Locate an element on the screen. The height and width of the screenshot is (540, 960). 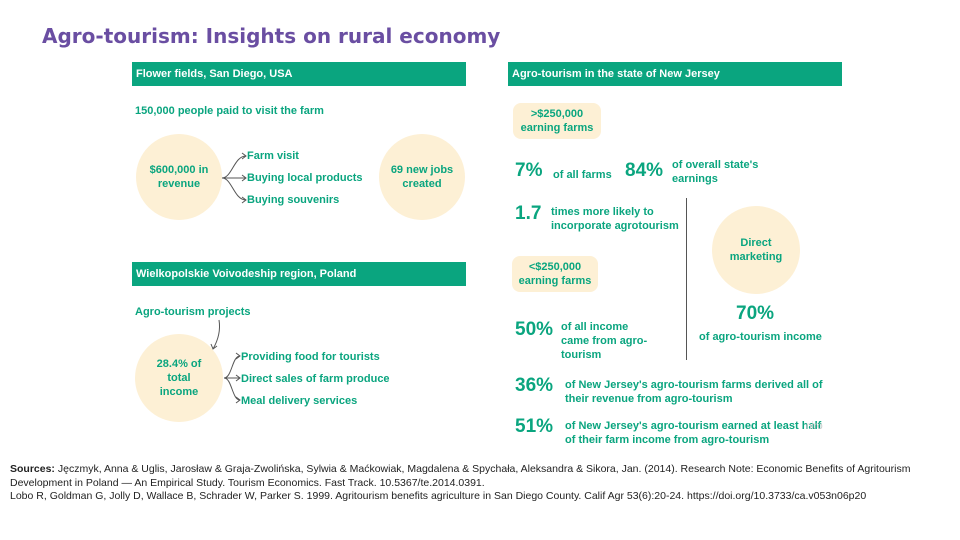
stat-50-line-3: tourism is located at coordinates (581, 355).